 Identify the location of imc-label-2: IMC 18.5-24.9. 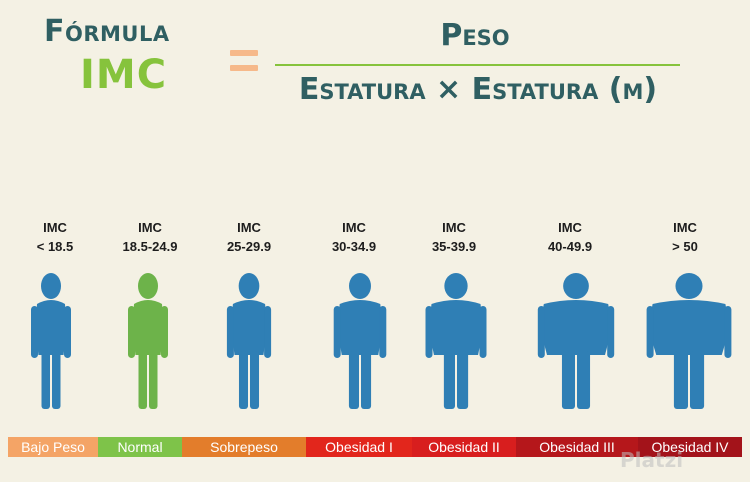
(150, 237).